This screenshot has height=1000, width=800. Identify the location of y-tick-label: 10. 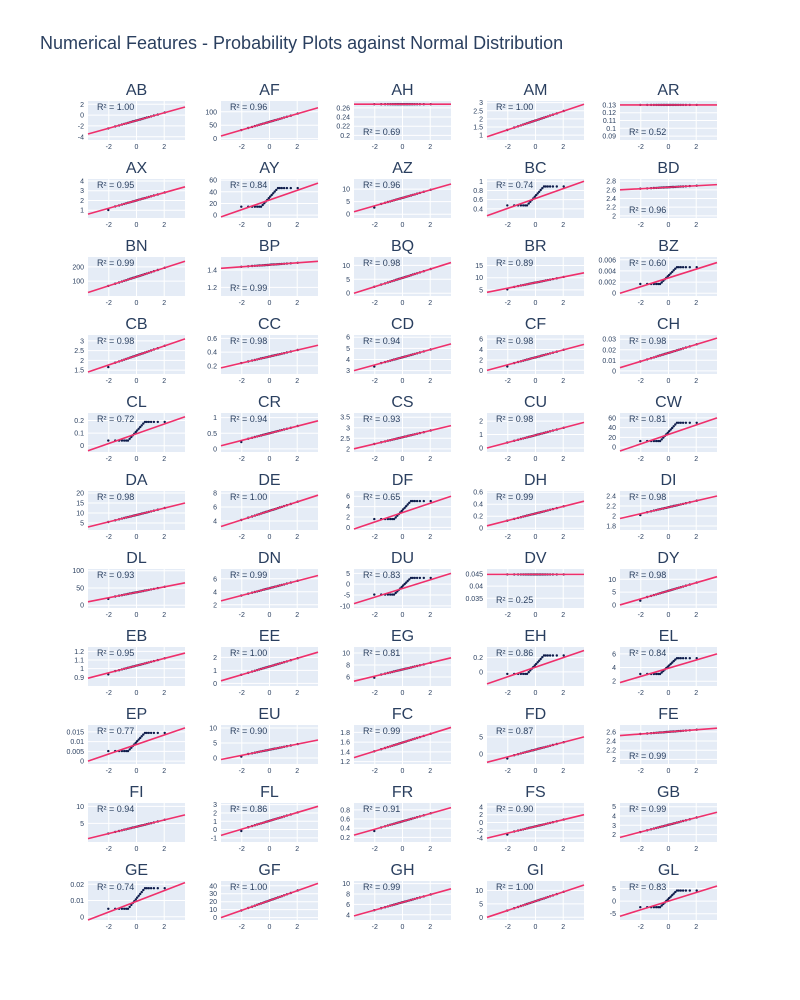
(346, 190).